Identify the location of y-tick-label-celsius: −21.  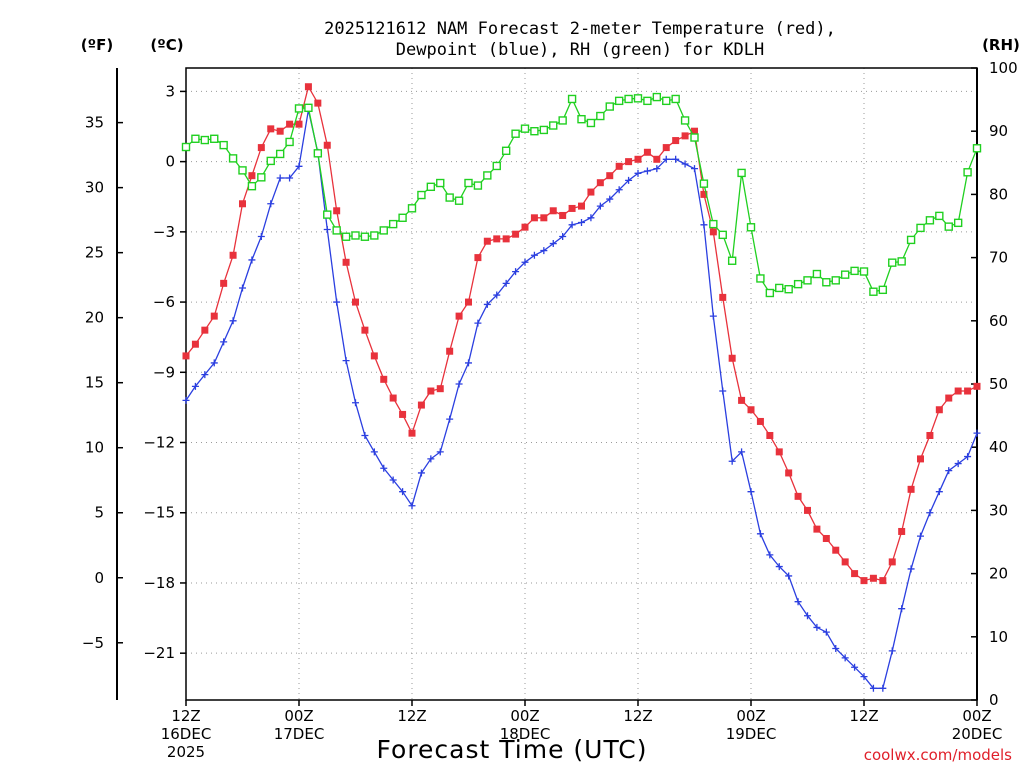
(159, 653).